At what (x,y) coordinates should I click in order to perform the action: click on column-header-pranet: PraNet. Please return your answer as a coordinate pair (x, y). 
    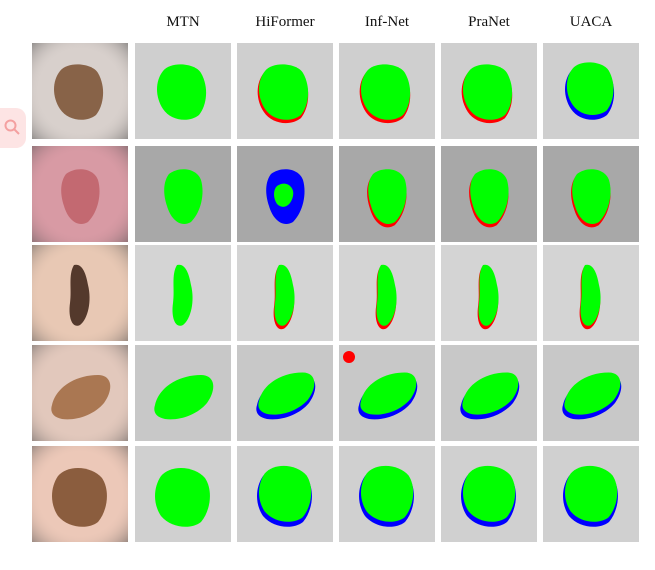
    Looking at the image, I should click on (489, 22).